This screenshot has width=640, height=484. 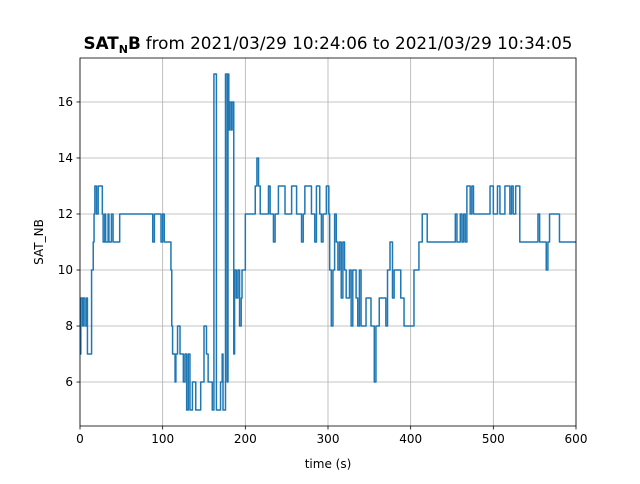 What do you see at coordinates (245, 439) in the screenshot?
I see `x-tick-label: 200` at bounding box center [245, 439].